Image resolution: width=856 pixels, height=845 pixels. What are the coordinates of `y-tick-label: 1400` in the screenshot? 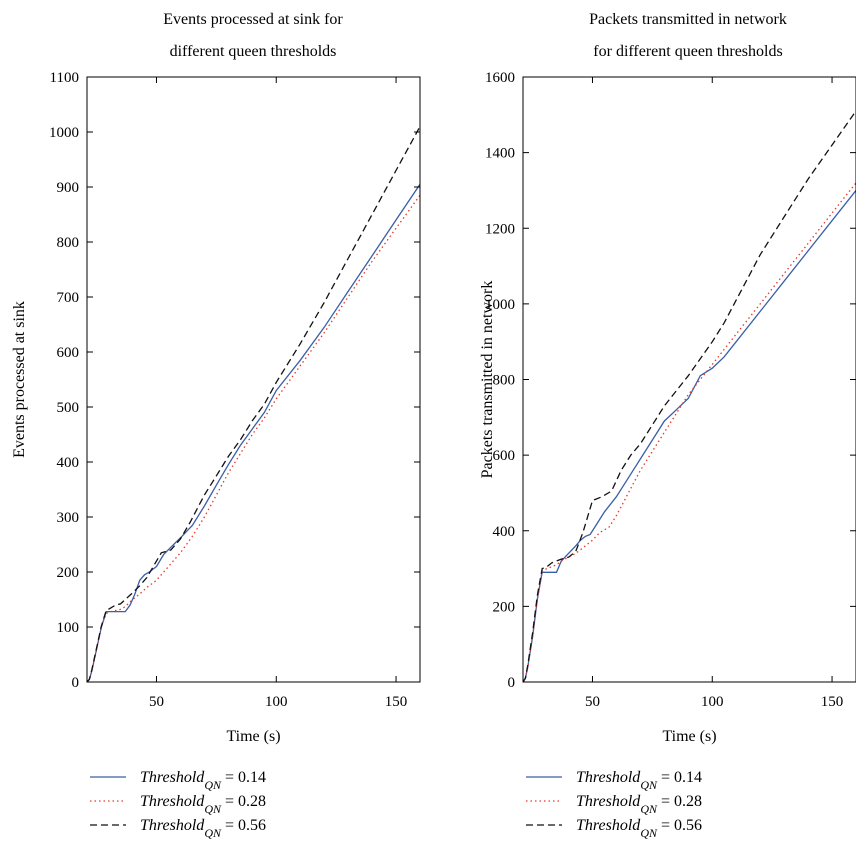 It's located at (500, 154).